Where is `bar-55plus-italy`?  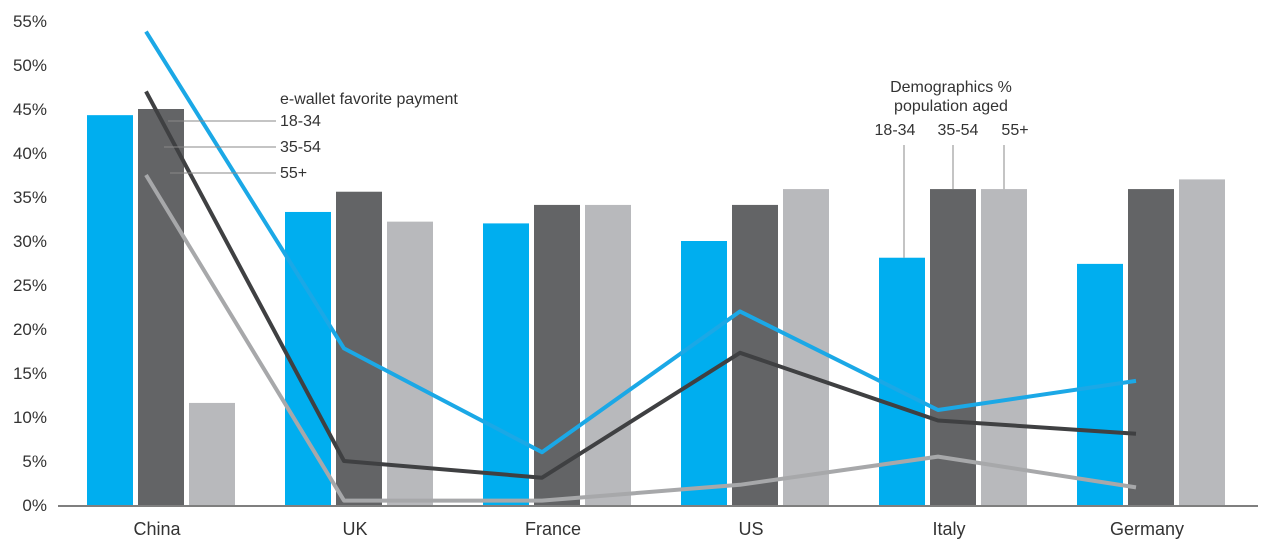
bar-55plus-italy is located at coordinates (1004, 347).